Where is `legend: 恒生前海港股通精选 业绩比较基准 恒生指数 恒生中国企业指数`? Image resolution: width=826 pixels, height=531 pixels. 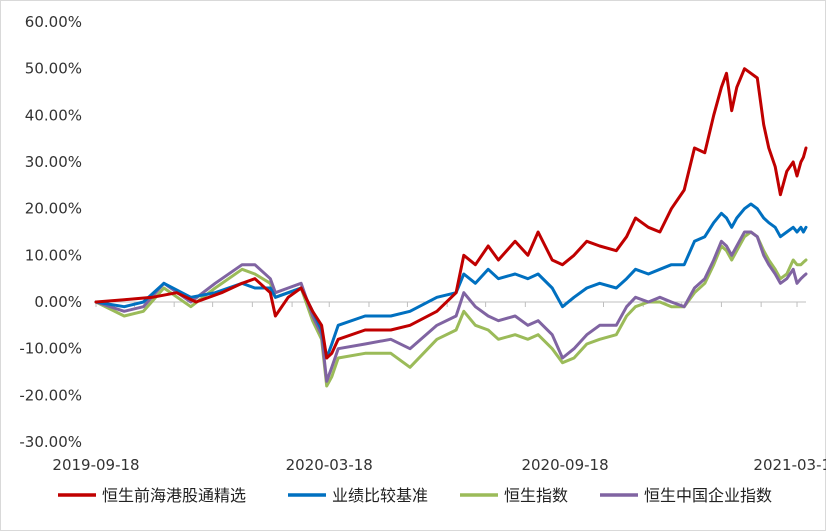 legend: 恒生前海港股通精选 业绩比较基准 恒生指数 恒生中国企业指数 is located at coordinates (415, 495).